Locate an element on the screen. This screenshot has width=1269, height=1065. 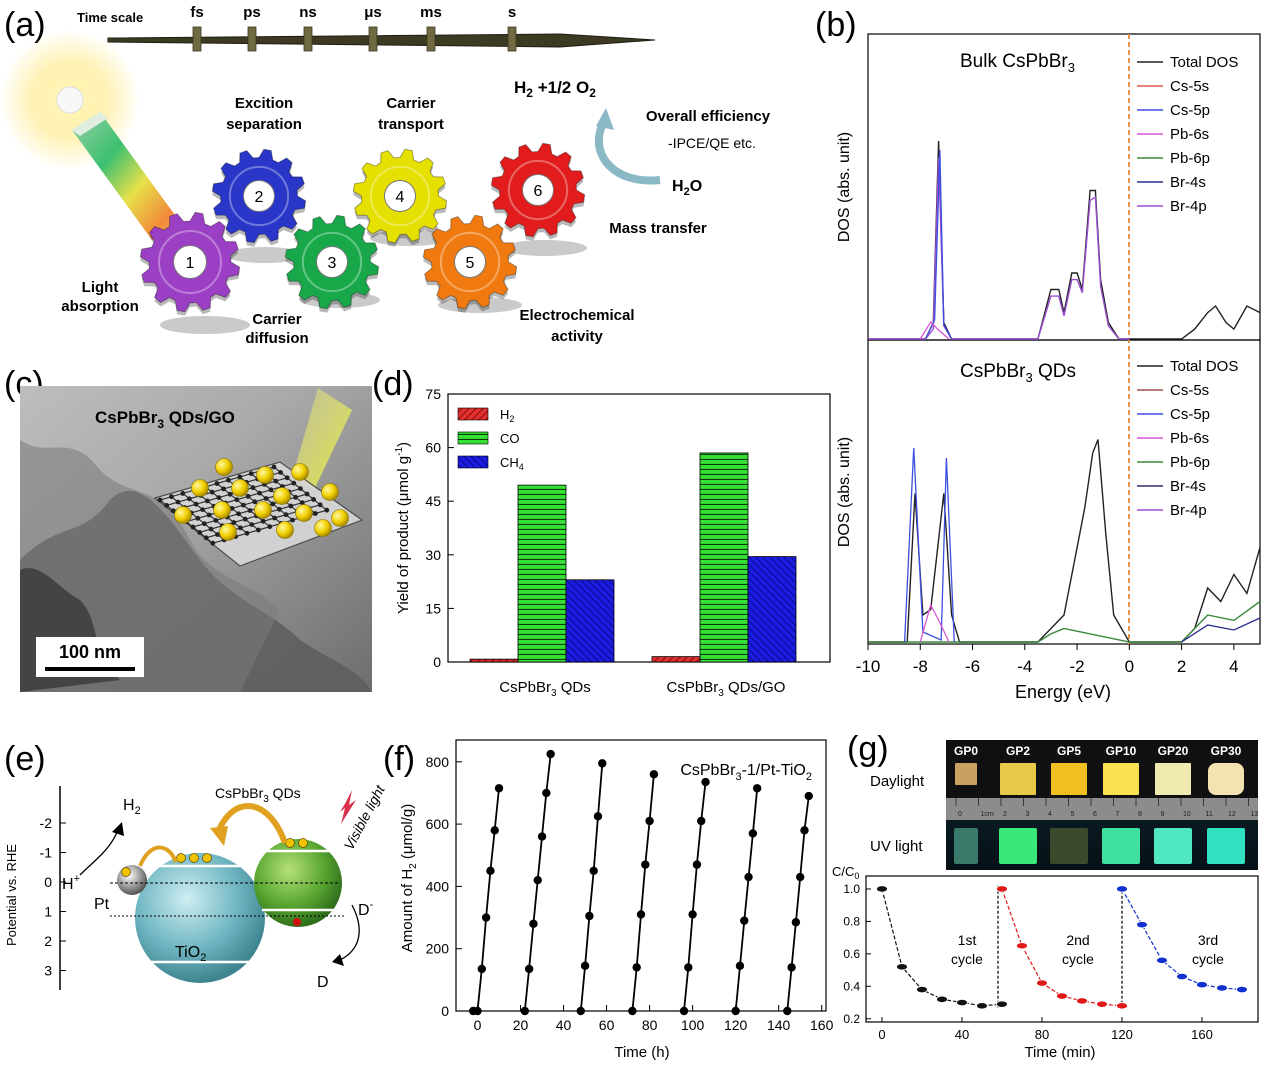
uv-sample is located at coordinates (966, 846).